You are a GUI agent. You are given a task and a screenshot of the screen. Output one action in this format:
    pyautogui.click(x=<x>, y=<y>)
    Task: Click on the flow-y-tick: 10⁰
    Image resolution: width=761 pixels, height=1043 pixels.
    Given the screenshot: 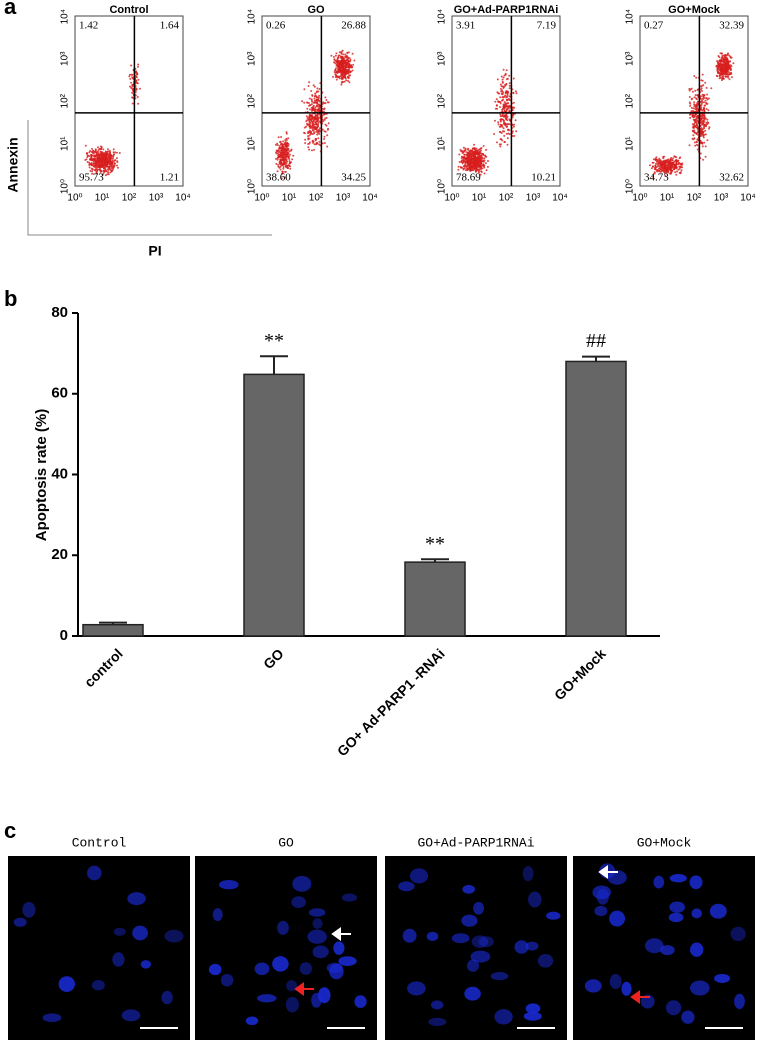 What is the action you would take?
    pyautogui.click(x=65, y=186)
    